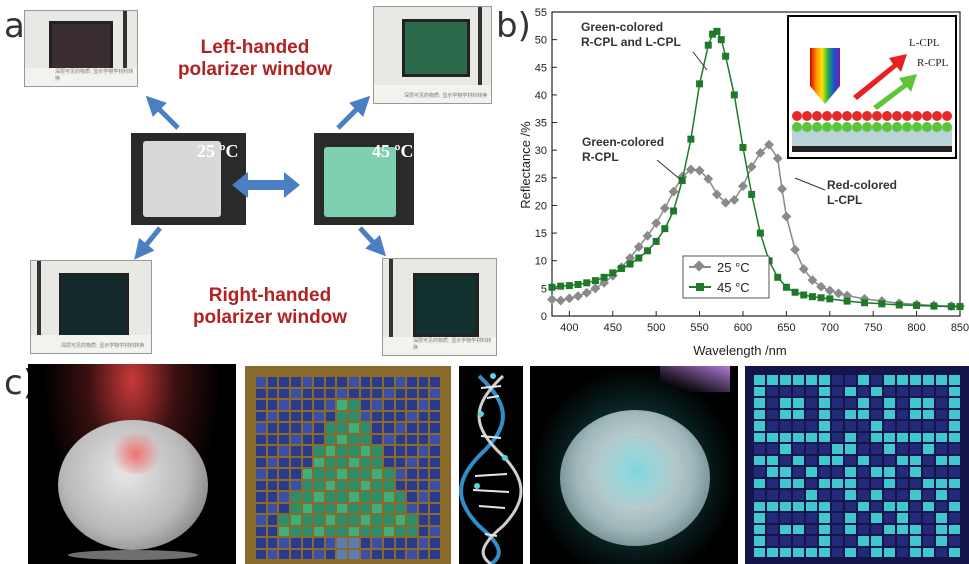 The height and width of the screenshot is (564, 969). Describe the element at coordinates (132, 464) in the screenshot. I see `sphere-red-illustration` at that location.